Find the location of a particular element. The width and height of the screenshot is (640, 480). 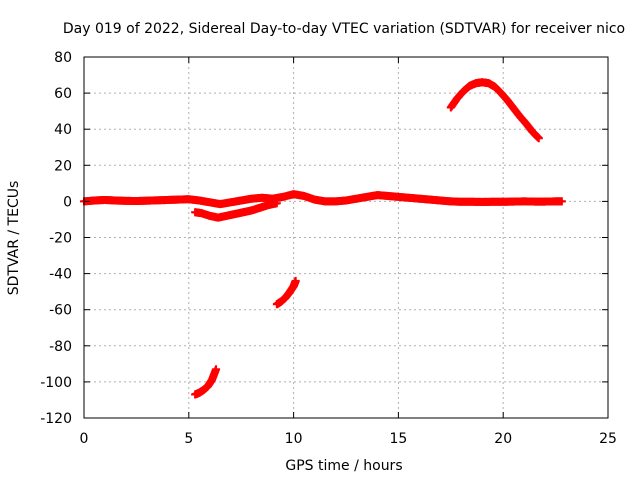

y-tick-label: 80 is located at coordinates (63, 58).